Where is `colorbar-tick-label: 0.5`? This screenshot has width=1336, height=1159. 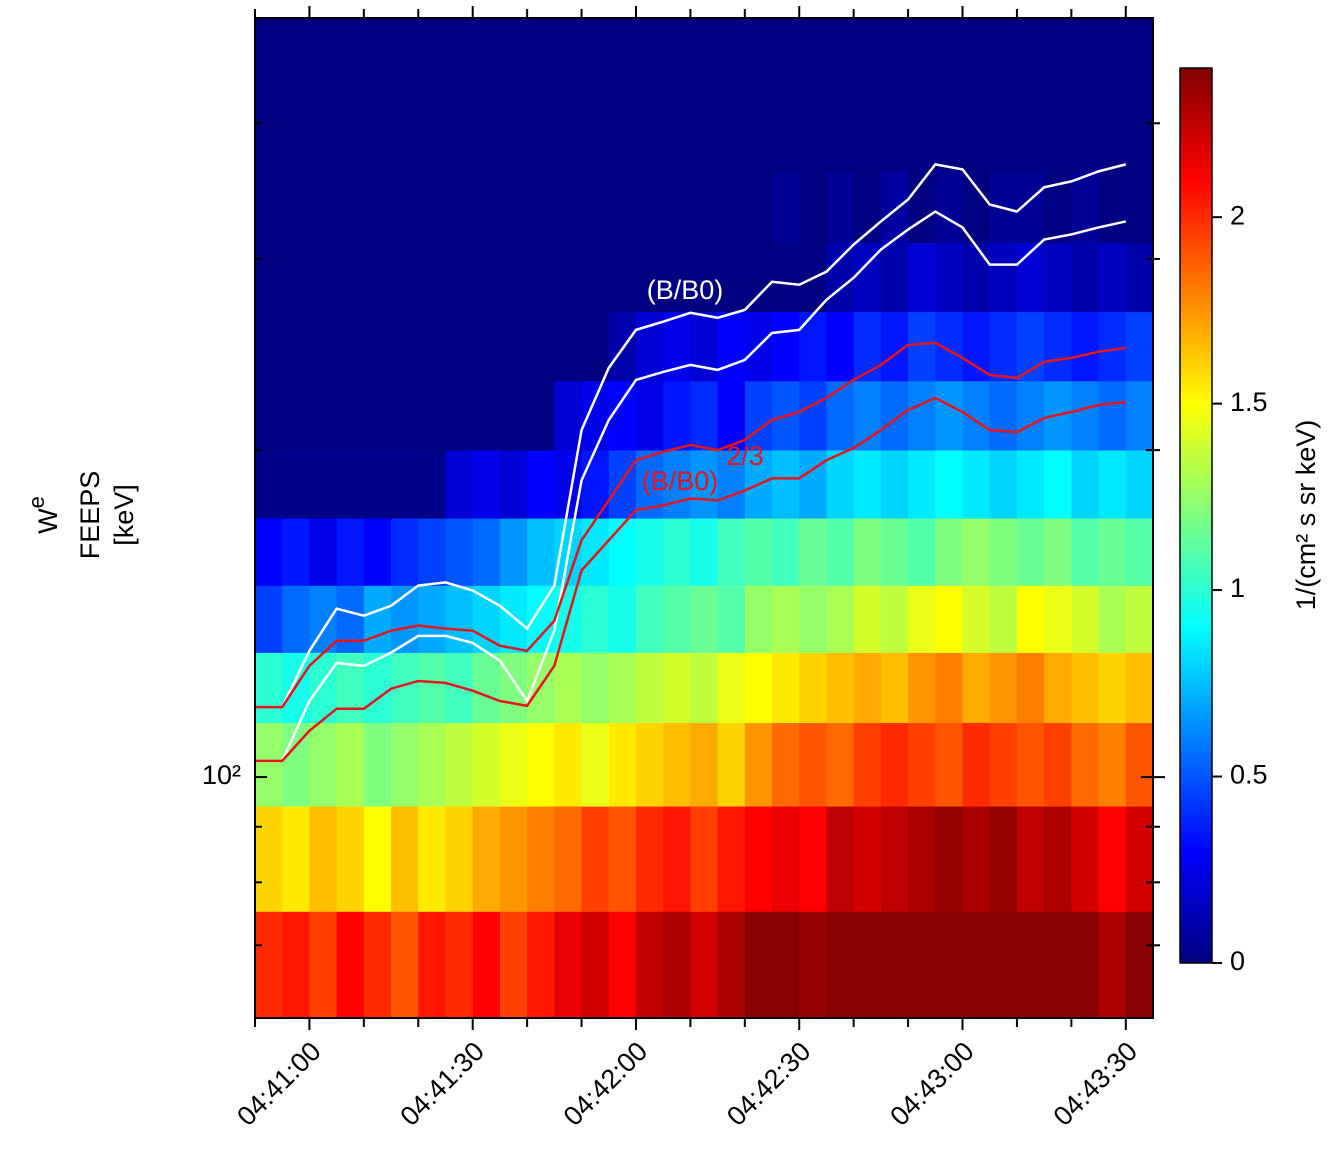
colorbar-tick-label: 0.5 is located at coordinates (1249, 775).